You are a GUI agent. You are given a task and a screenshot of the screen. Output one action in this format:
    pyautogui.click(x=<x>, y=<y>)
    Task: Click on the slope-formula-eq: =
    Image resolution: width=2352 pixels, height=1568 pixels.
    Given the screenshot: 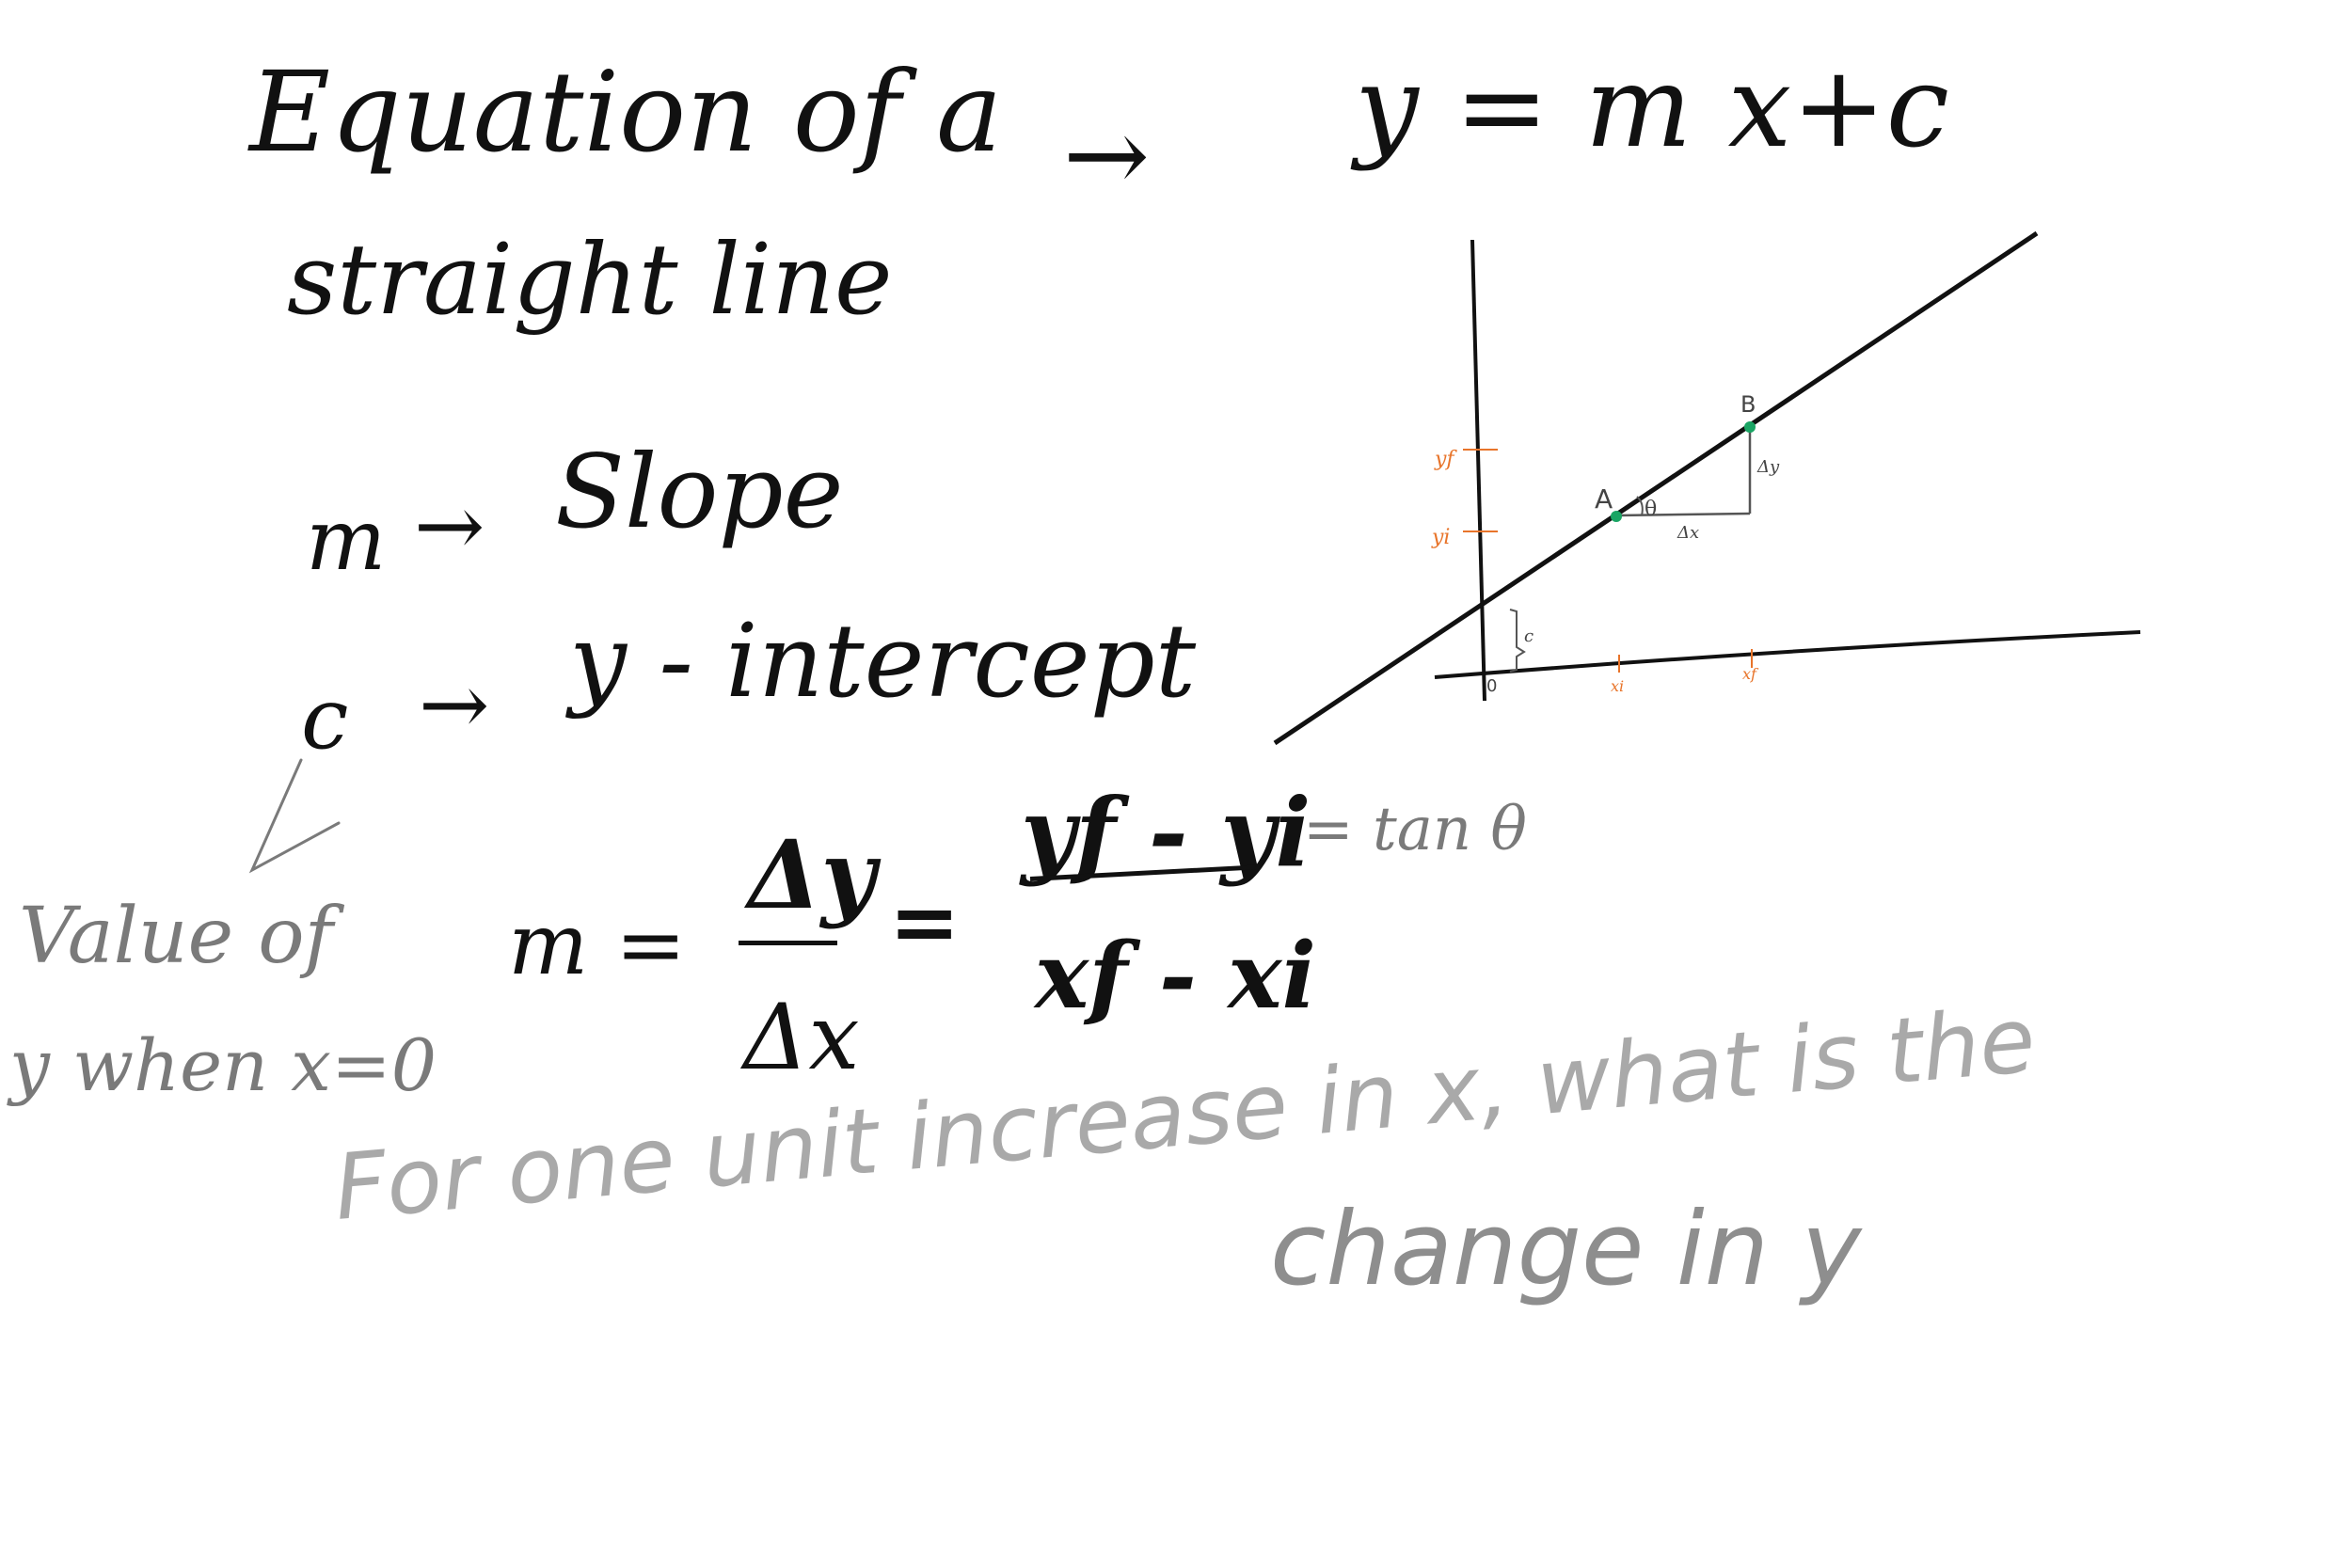 What is the action you would take?
    pyautogui.click(x=925, y=922)
    